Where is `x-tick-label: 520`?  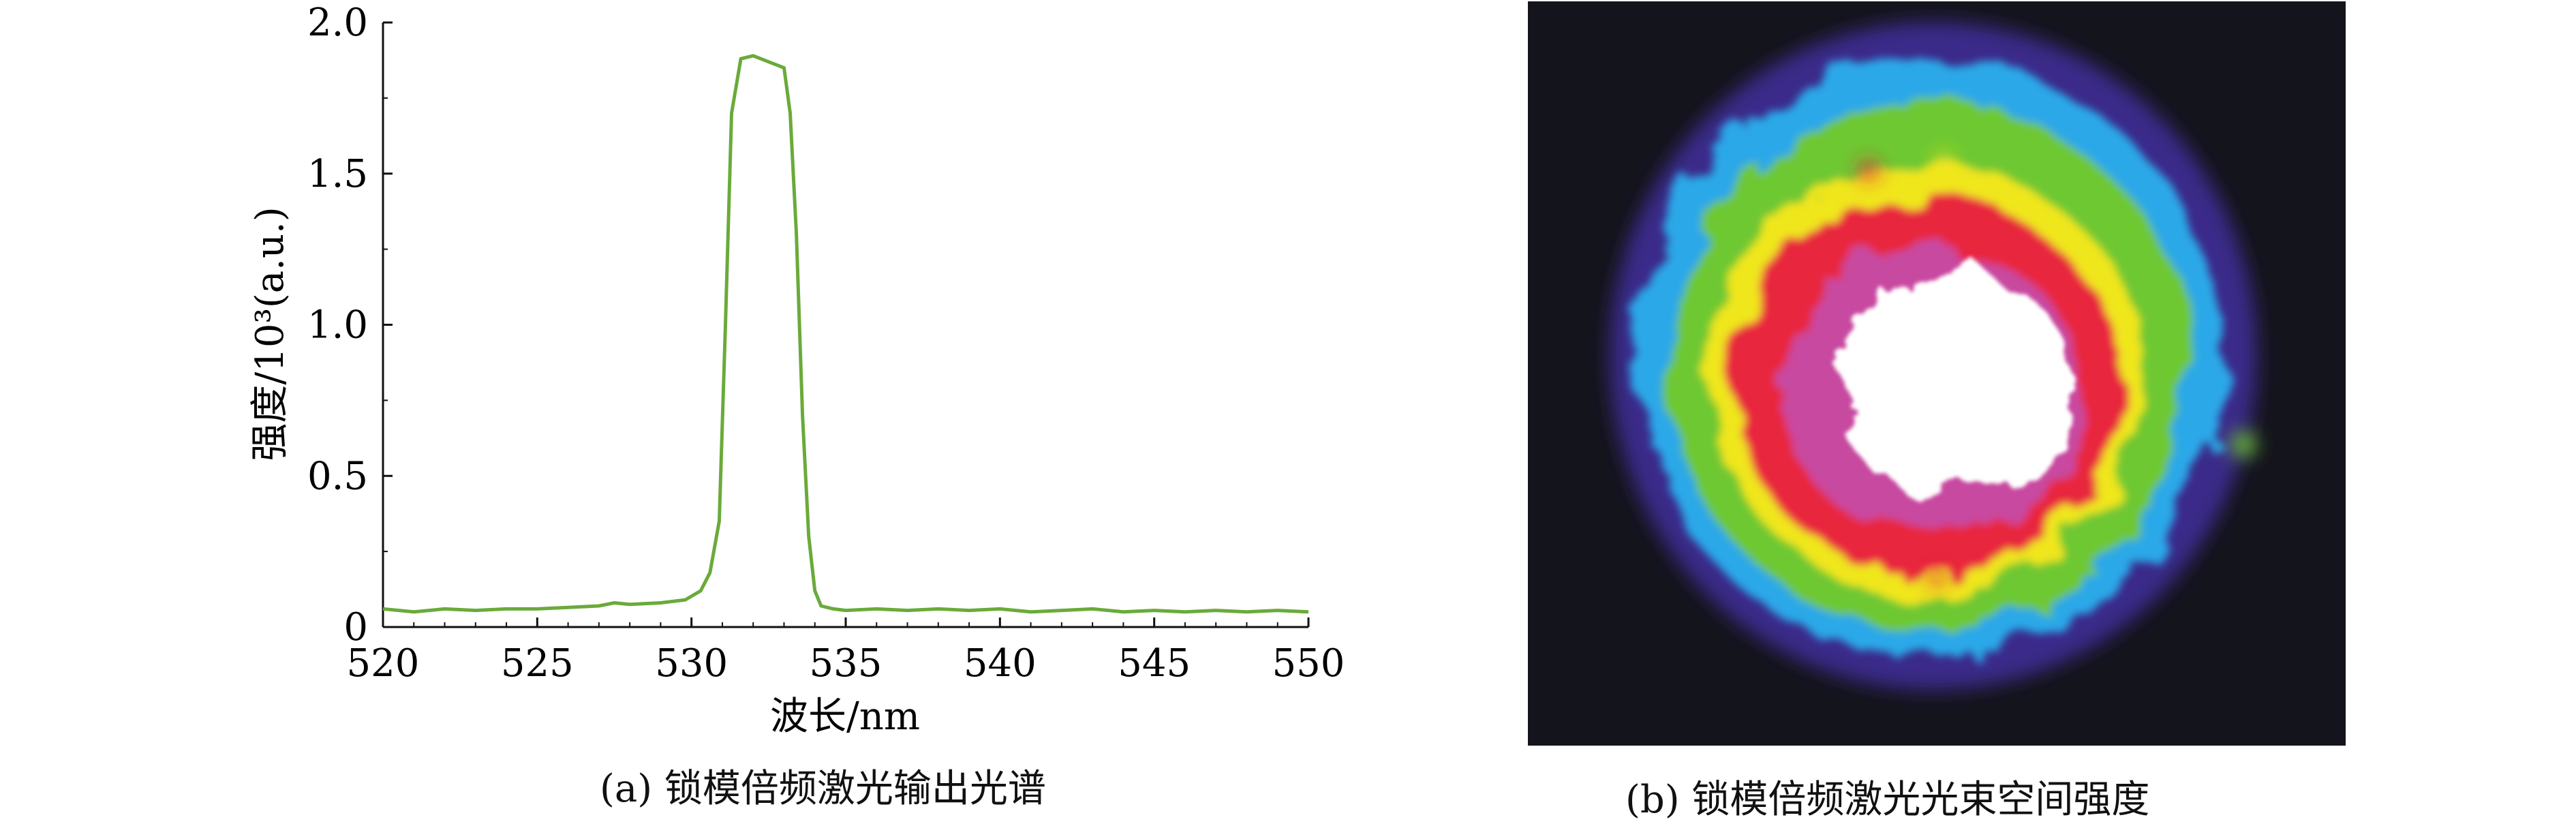
x-tick-label: 520 is located at coordinates (384, 663).